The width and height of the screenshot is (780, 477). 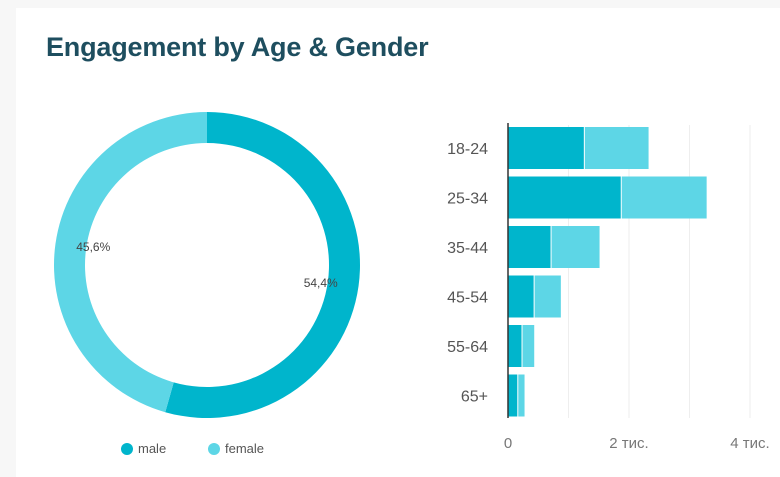 What do you see at coordinates (467, 199) in the screenshot?
I see `category-label: 25-34` at bounding box center [467, 199].